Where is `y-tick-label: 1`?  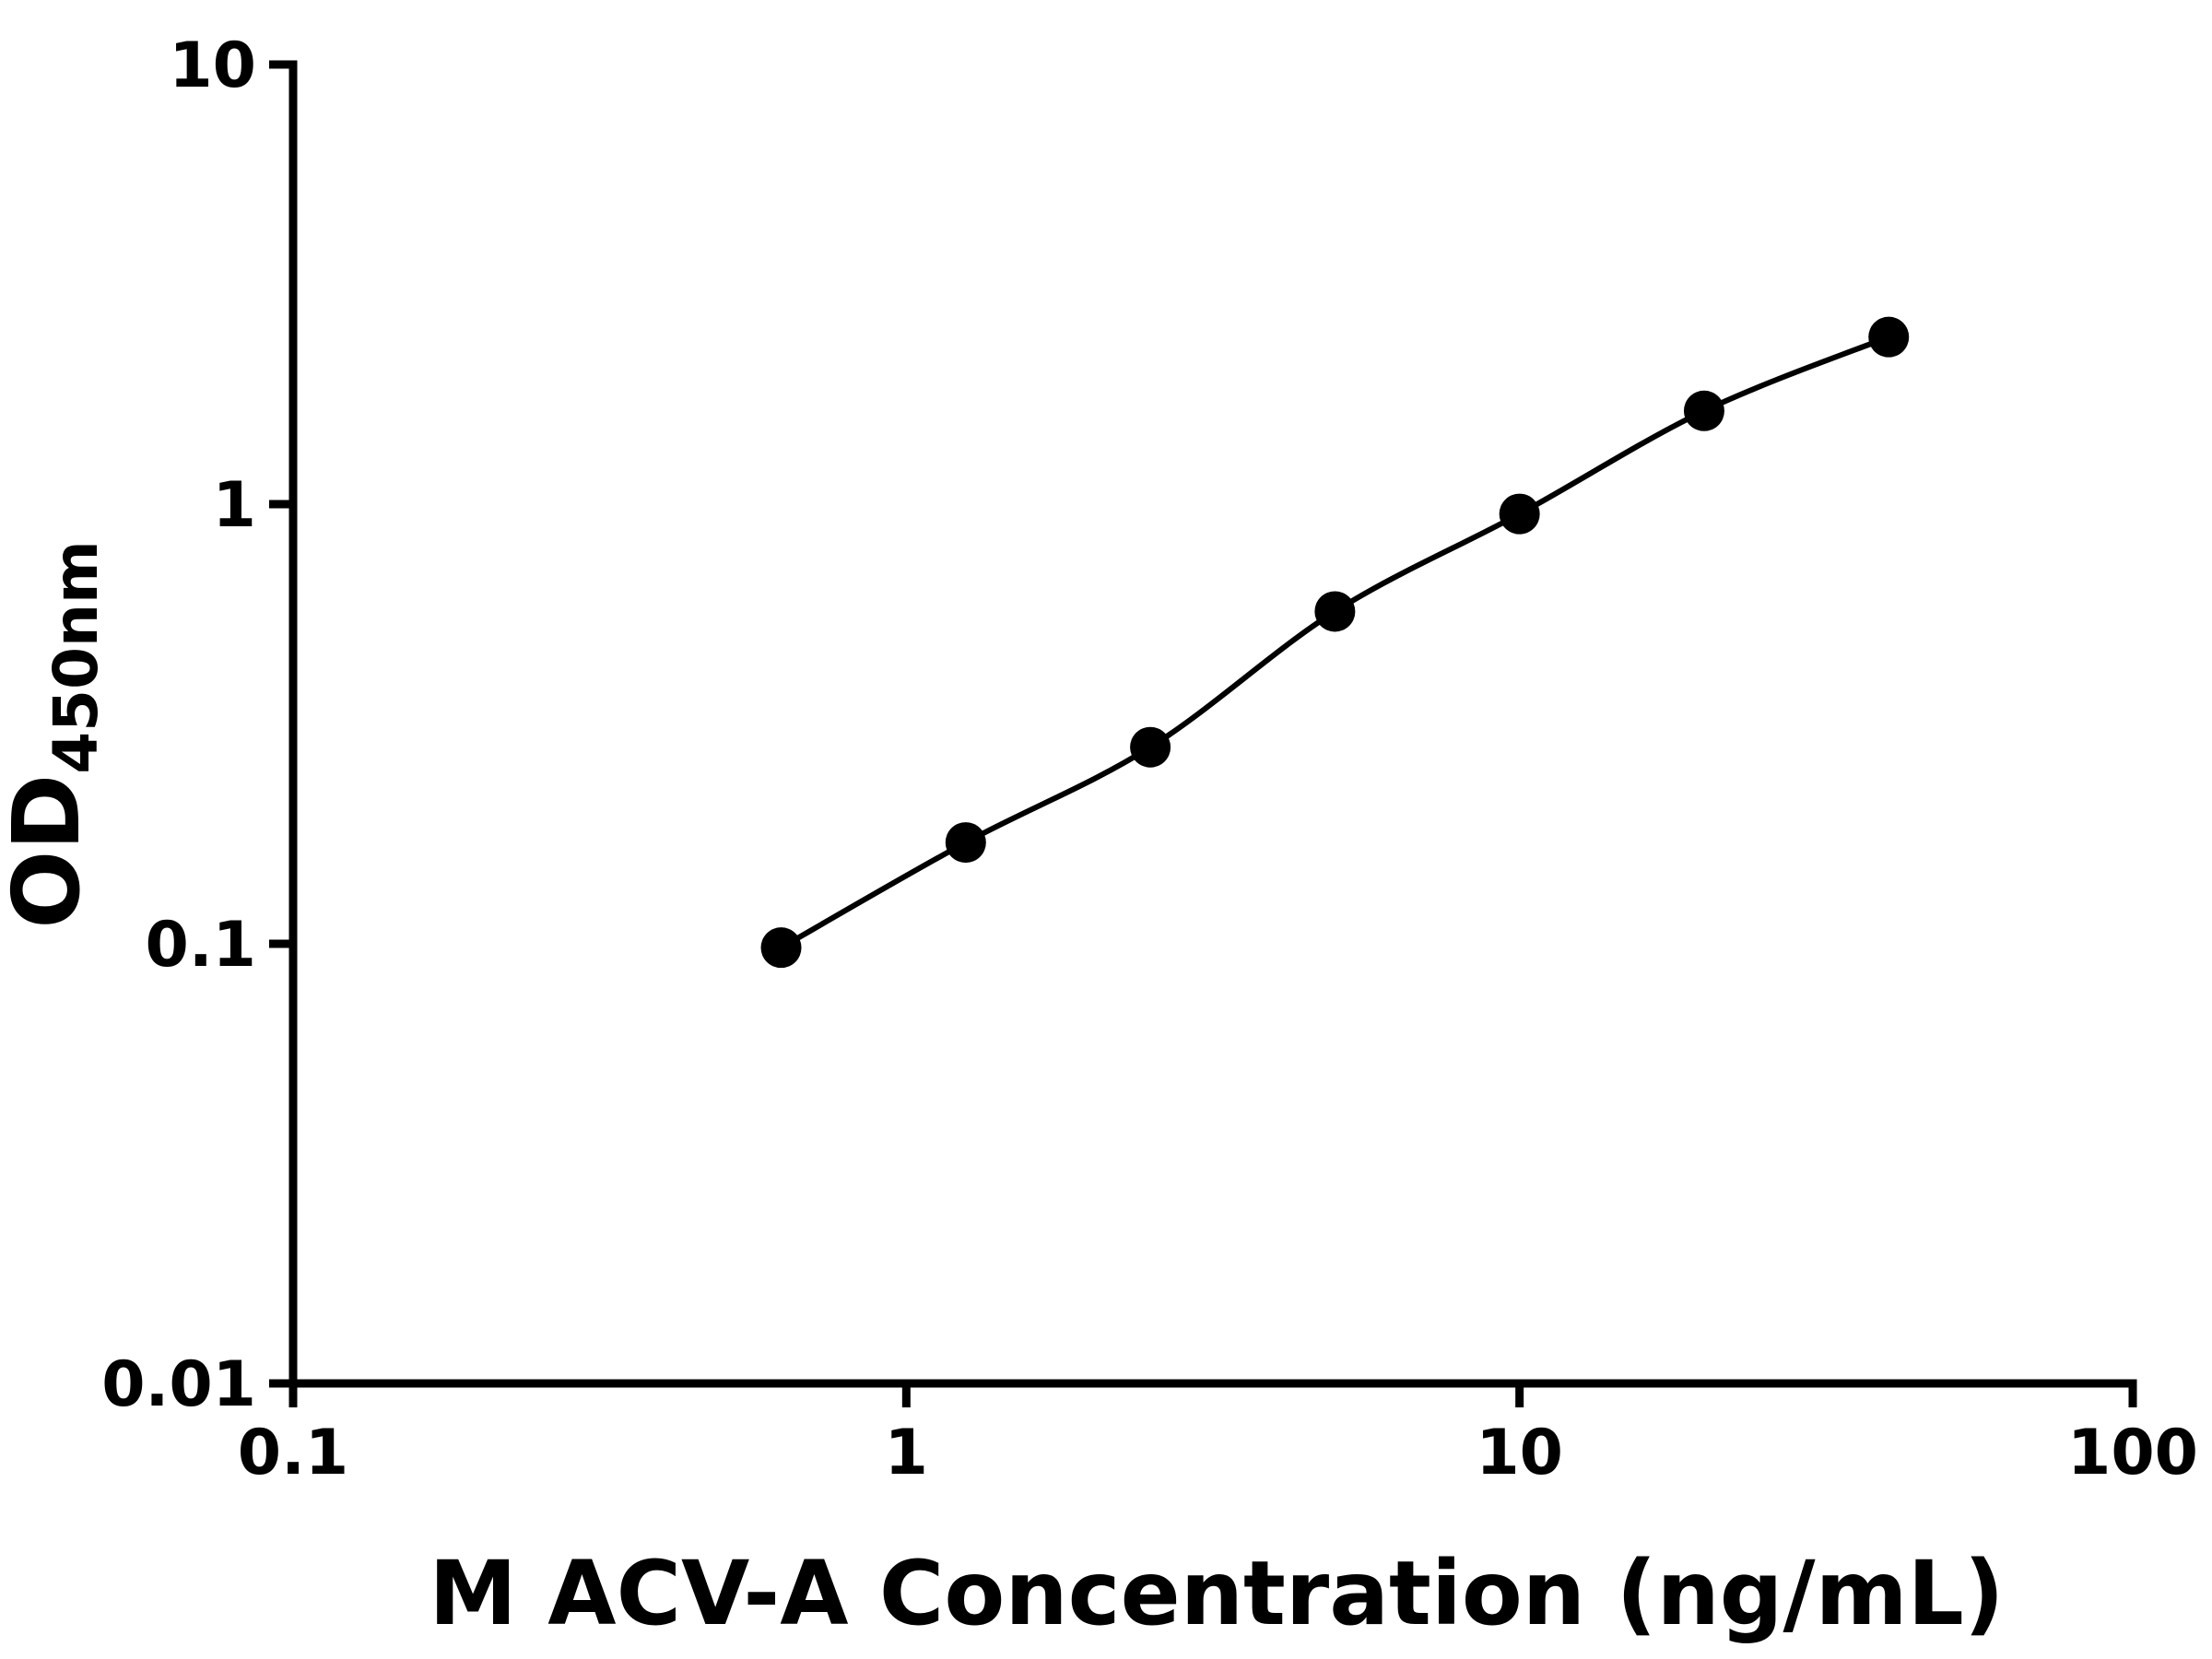 y-tick-label: 1 is located at coordinates (234, 505).